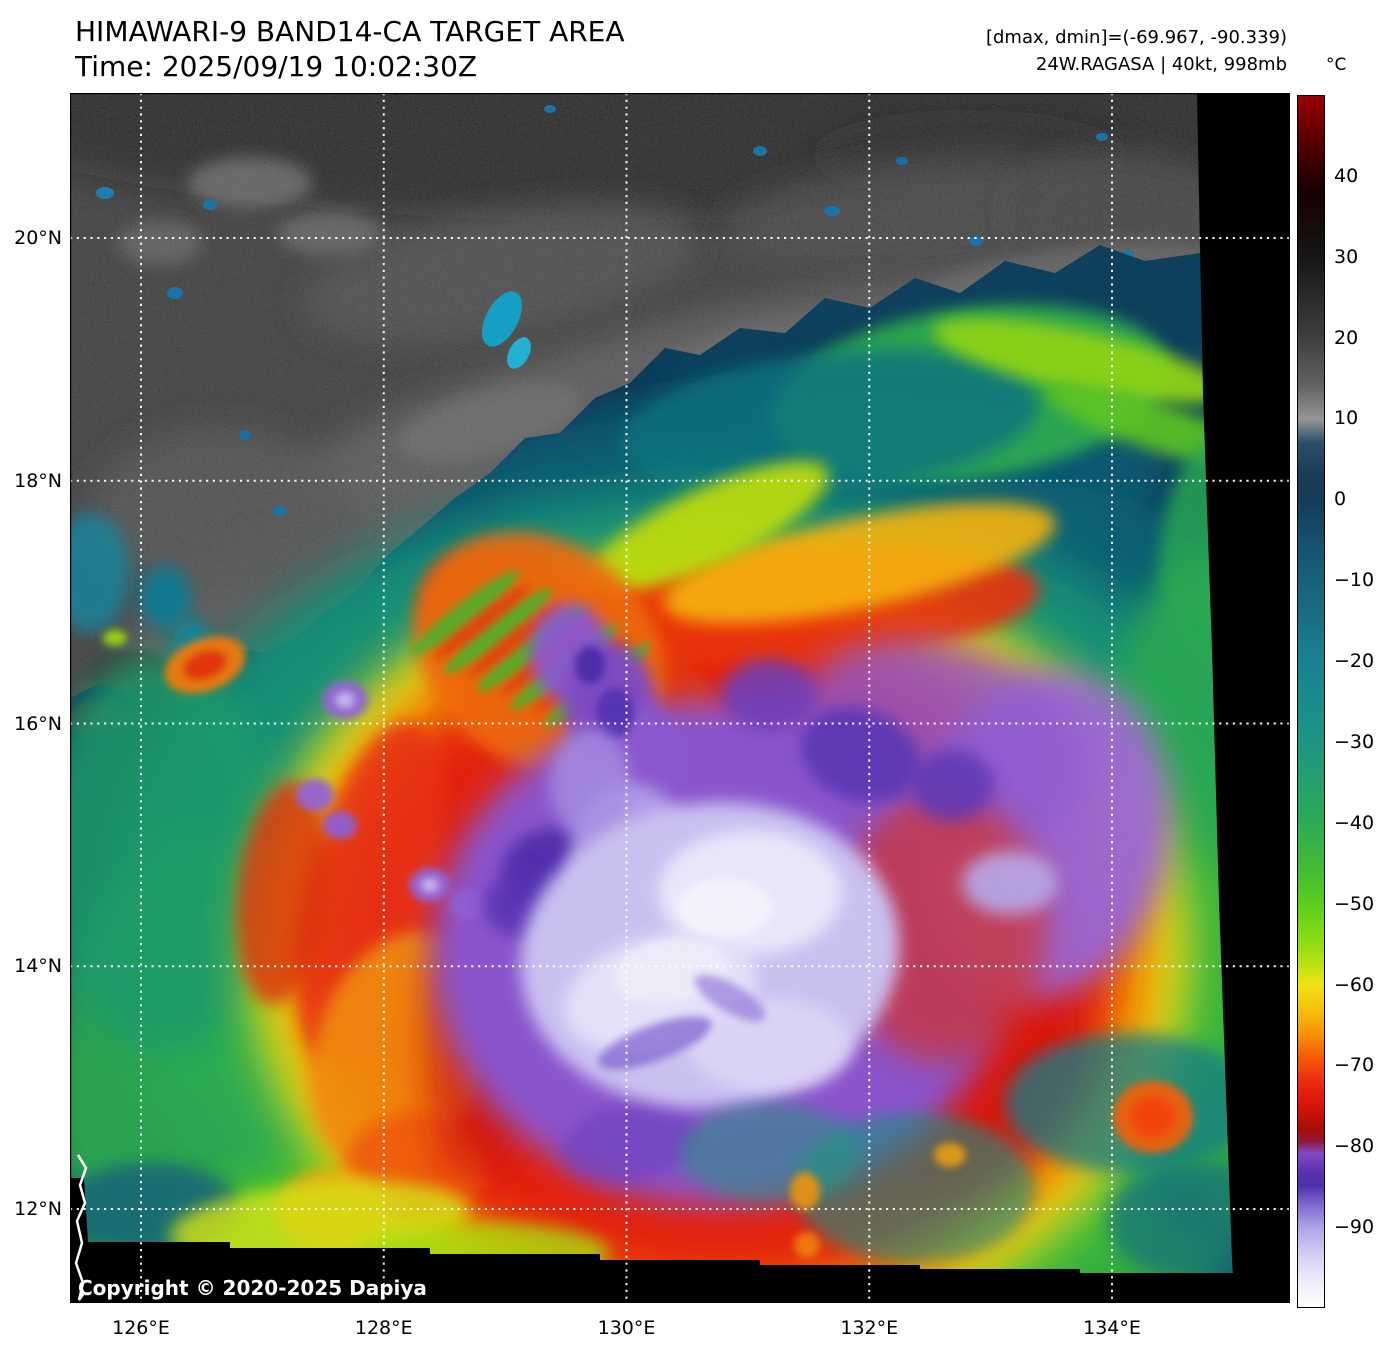 The width and height of the screenshot is (1390, 1359). Describe the element at coordinates (276, 66) in the screenshot. I see `figure-time: Time: 2025/09/19 10:02:30Z` at that location.